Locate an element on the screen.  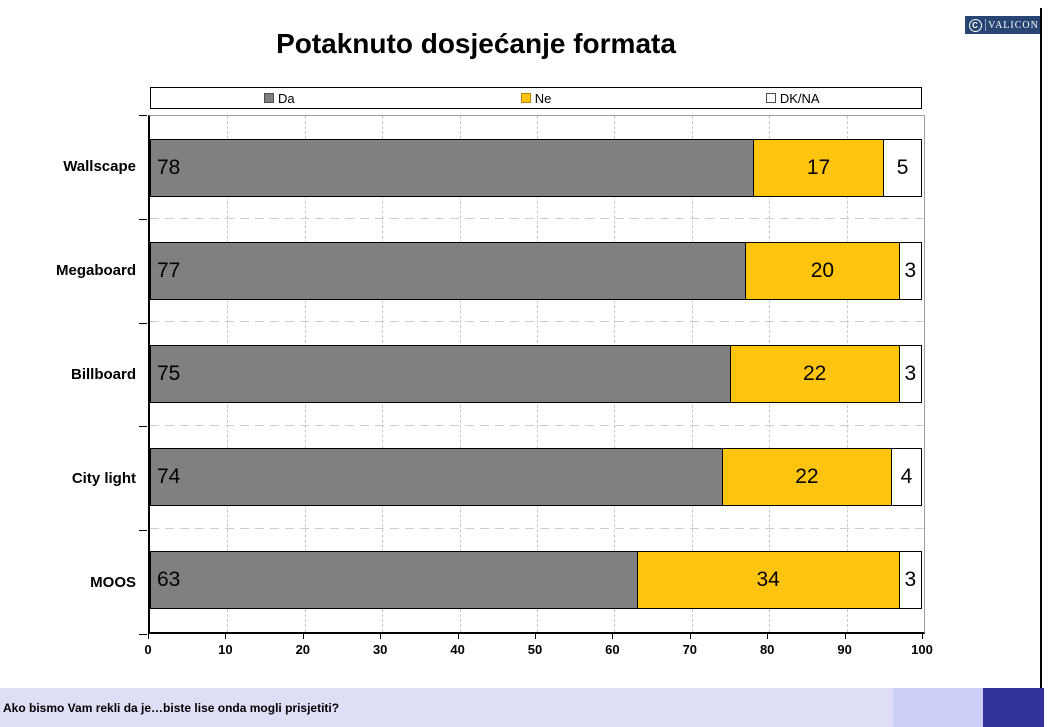
legend-item-dk-na: DK/NA is located at coordinates (792, 98).